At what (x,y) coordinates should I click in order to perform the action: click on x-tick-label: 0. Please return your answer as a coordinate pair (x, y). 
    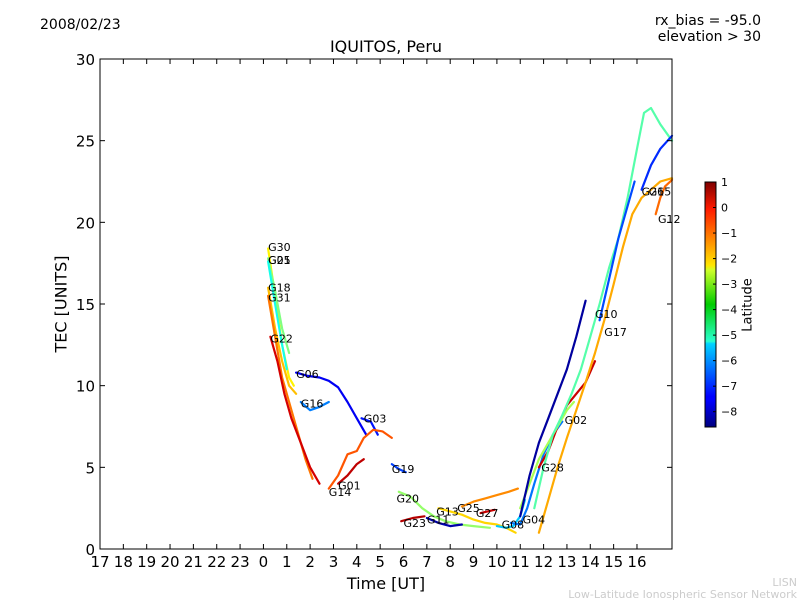
    Looking at the image, I should click on (264, 562).